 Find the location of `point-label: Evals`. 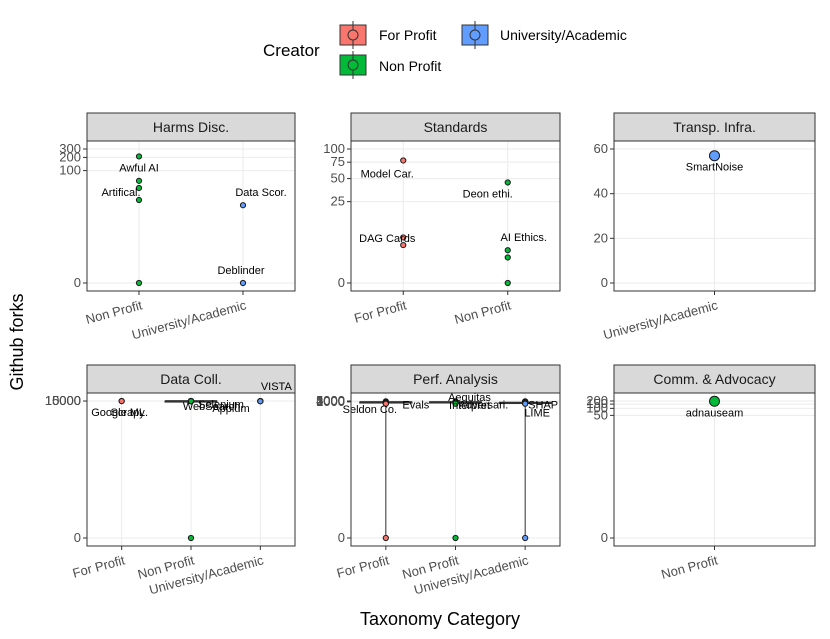

point-label: Evals is located at coordinates (415, 405).